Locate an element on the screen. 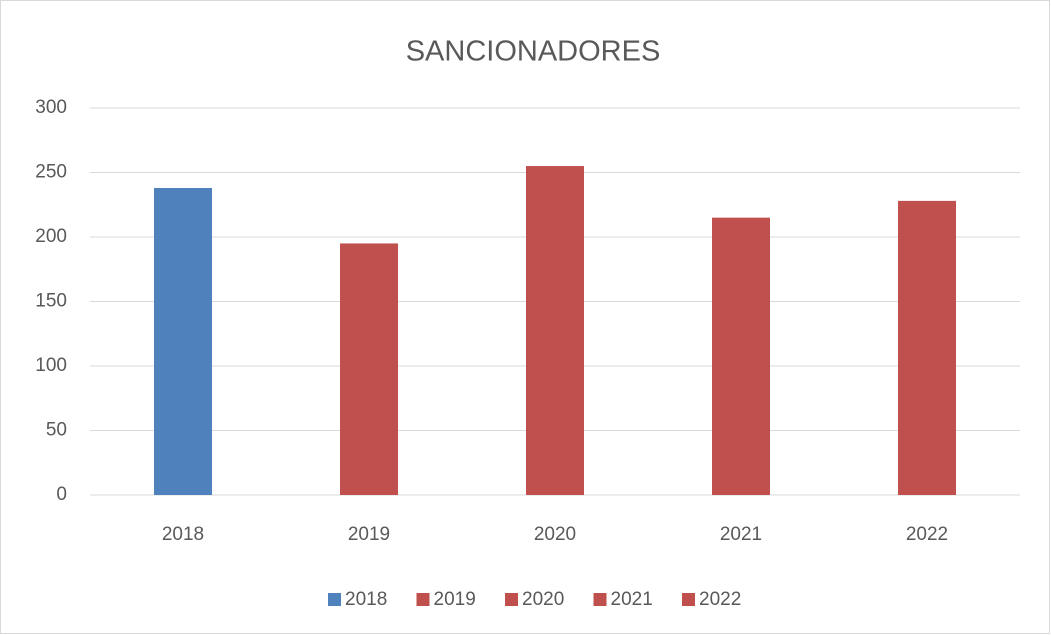 This screenshot has width=1051, height=635. y-tick-label: 250 is located at coordinates (51, 172).